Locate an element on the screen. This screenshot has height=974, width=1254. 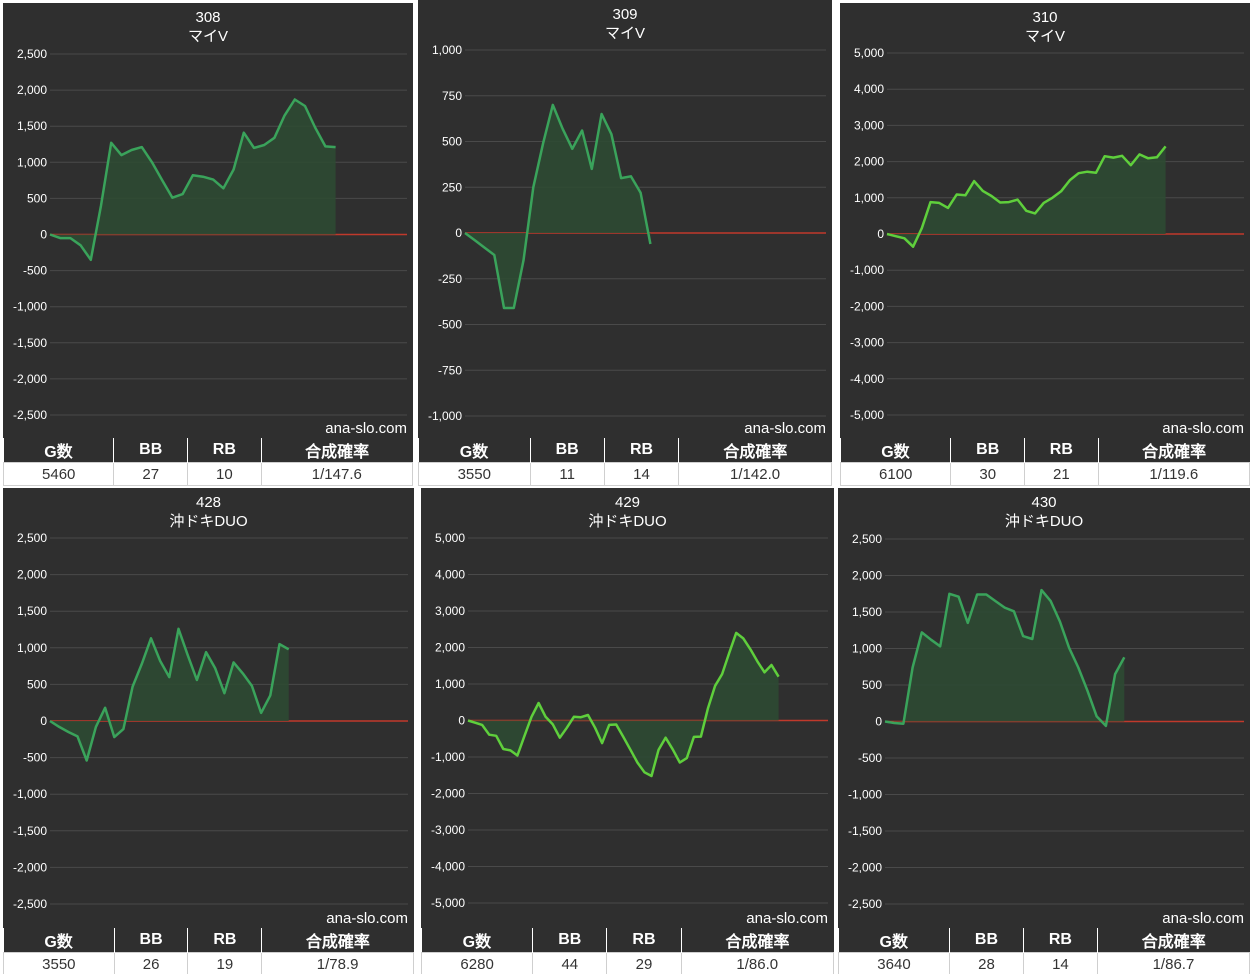
stat-bb: 27 is located at coordinates (151, 474).